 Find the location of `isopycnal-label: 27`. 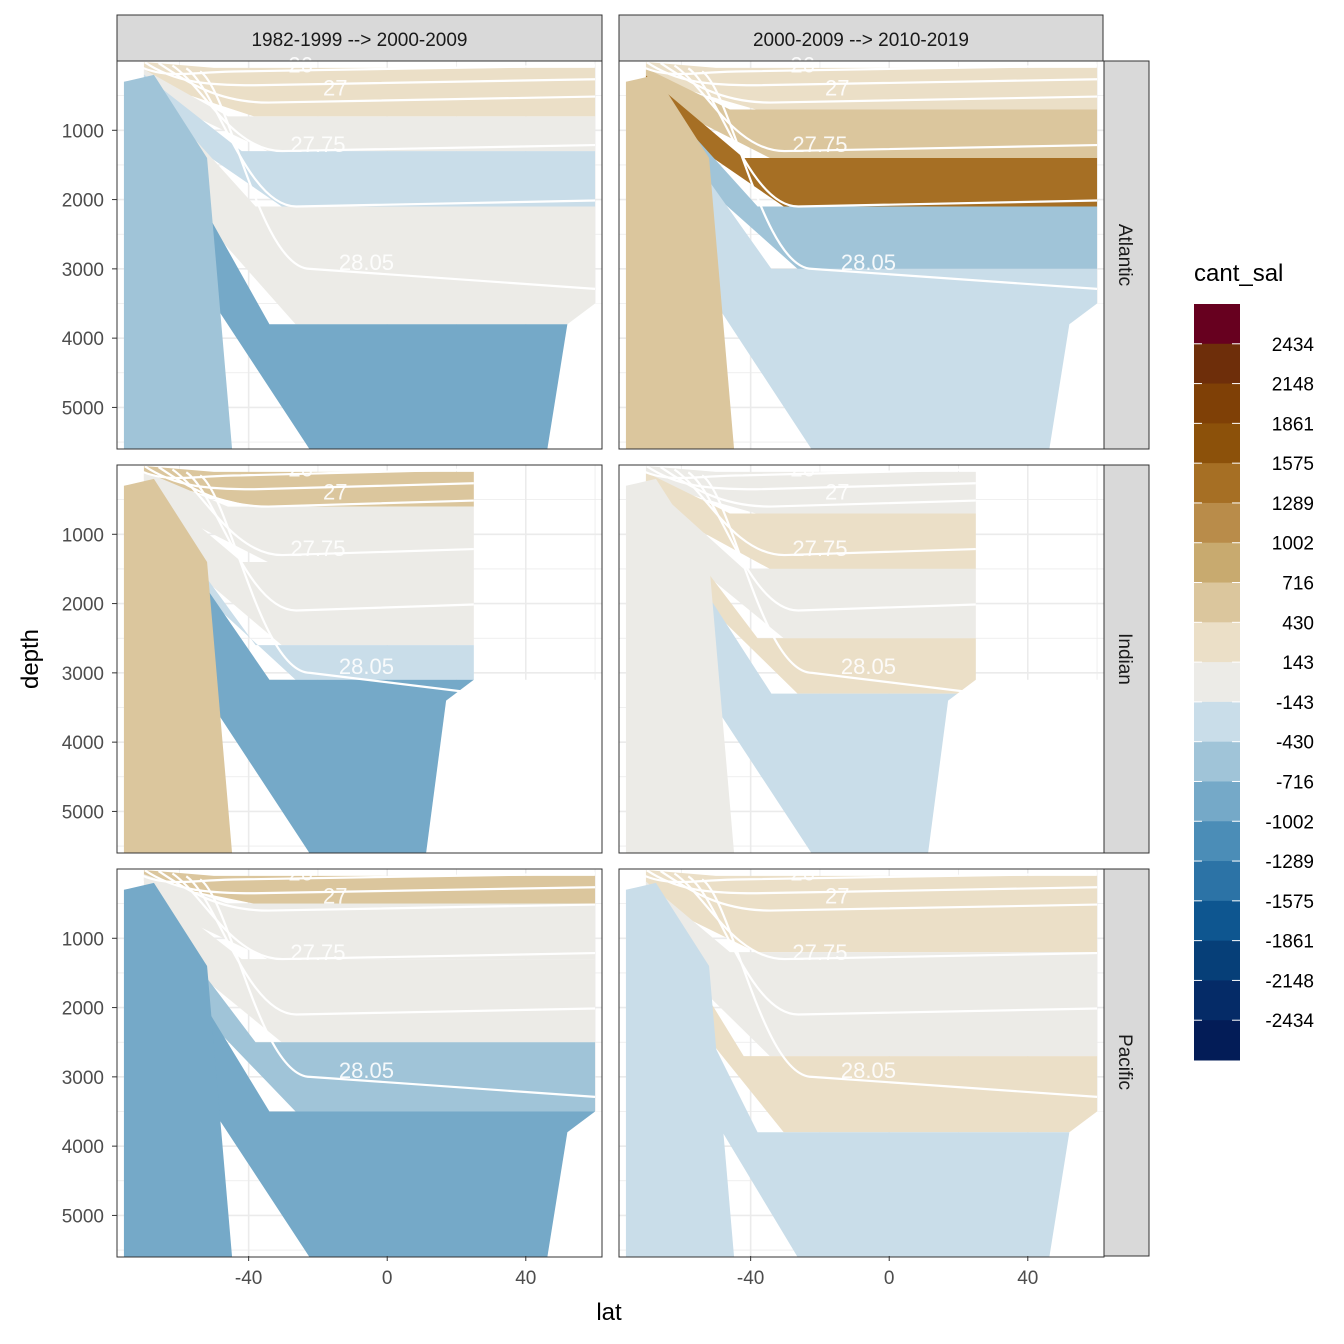

isopycnal-label: 27 is located at coordinates (335, 491).